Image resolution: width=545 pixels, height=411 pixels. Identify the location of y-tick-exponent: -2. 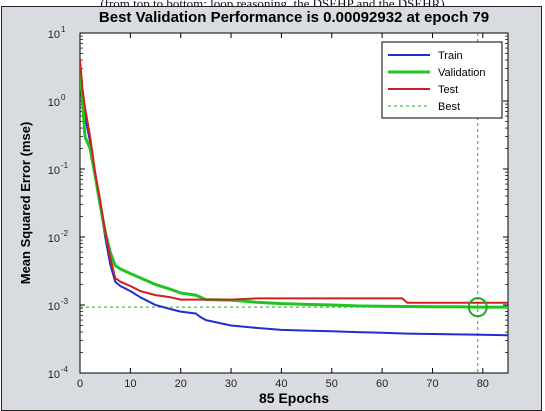
(65, 233).